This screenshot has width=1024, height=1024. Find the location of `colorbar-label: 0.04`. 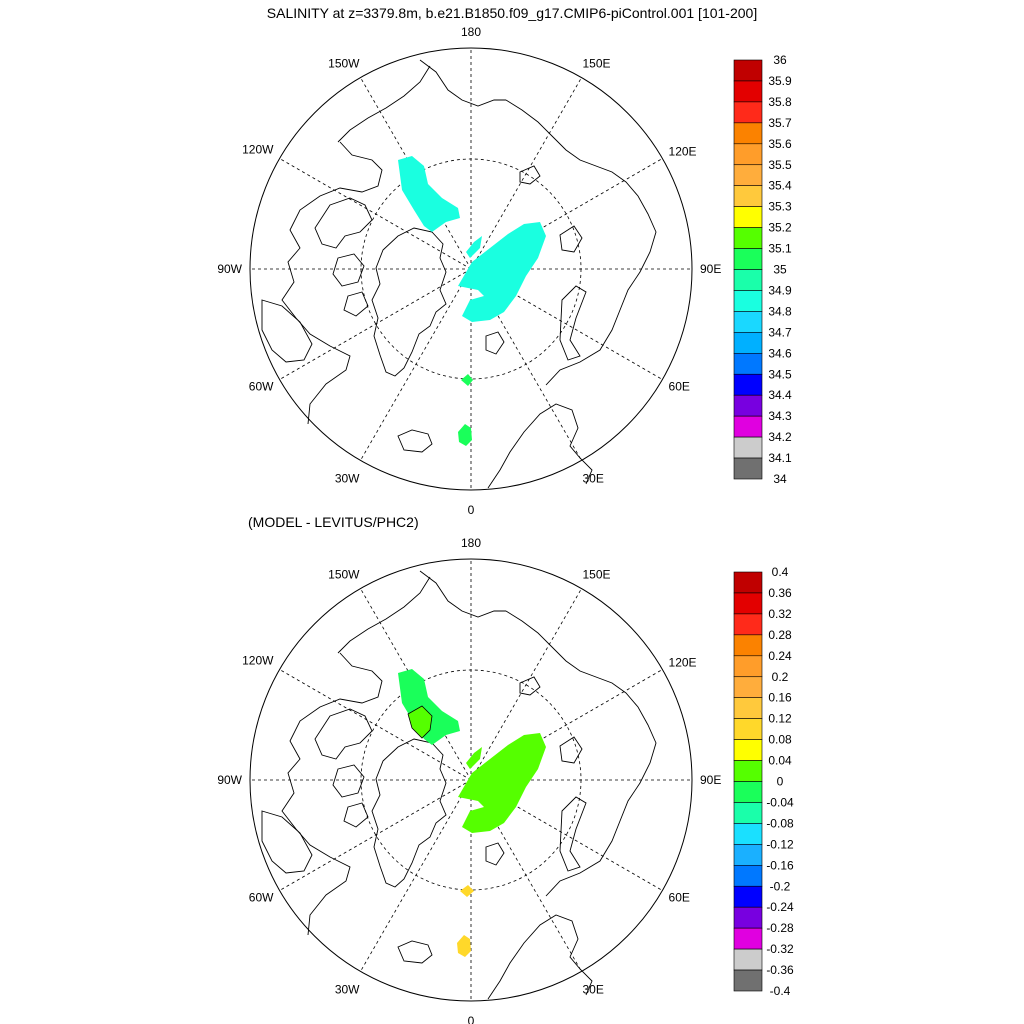

colorbar-label: 0.04 is located at coordinates (780, 761).